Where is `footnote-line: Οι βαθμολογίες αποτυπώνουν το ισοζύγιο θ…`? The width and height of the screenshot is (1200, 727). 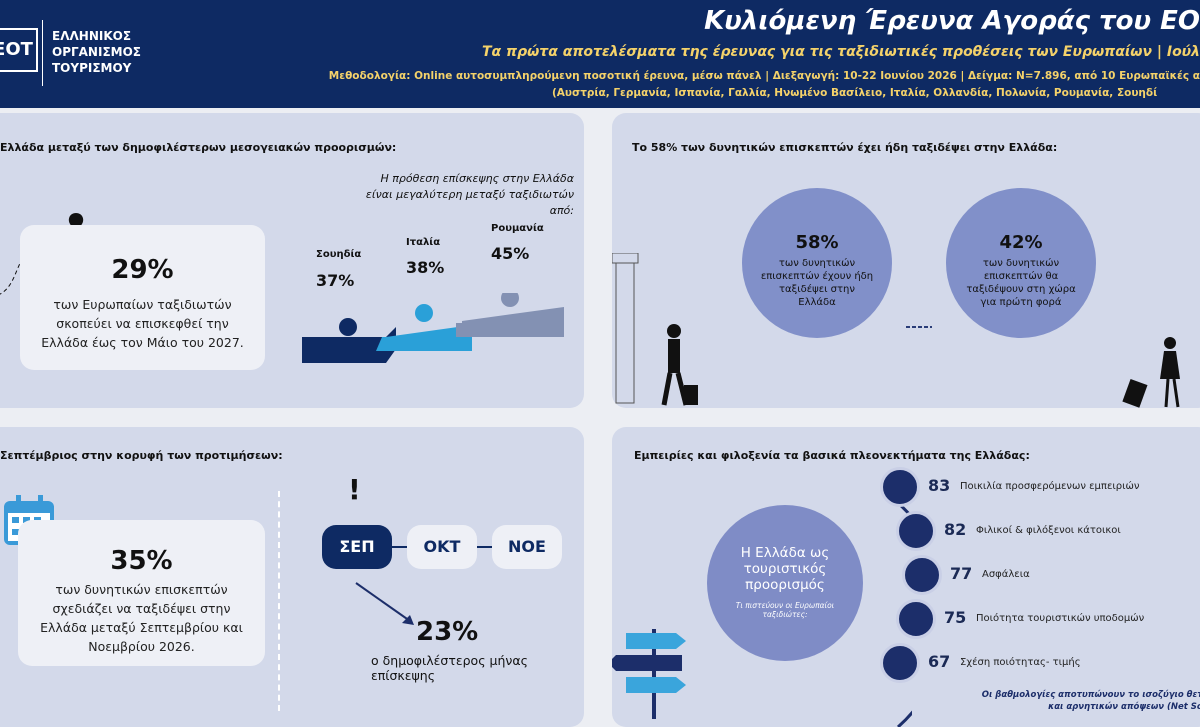
footnote-line: Οι βαθμολογίες αποτυπώνουν το ισοζύγιο θ… is located at coordinates (1090, 695).